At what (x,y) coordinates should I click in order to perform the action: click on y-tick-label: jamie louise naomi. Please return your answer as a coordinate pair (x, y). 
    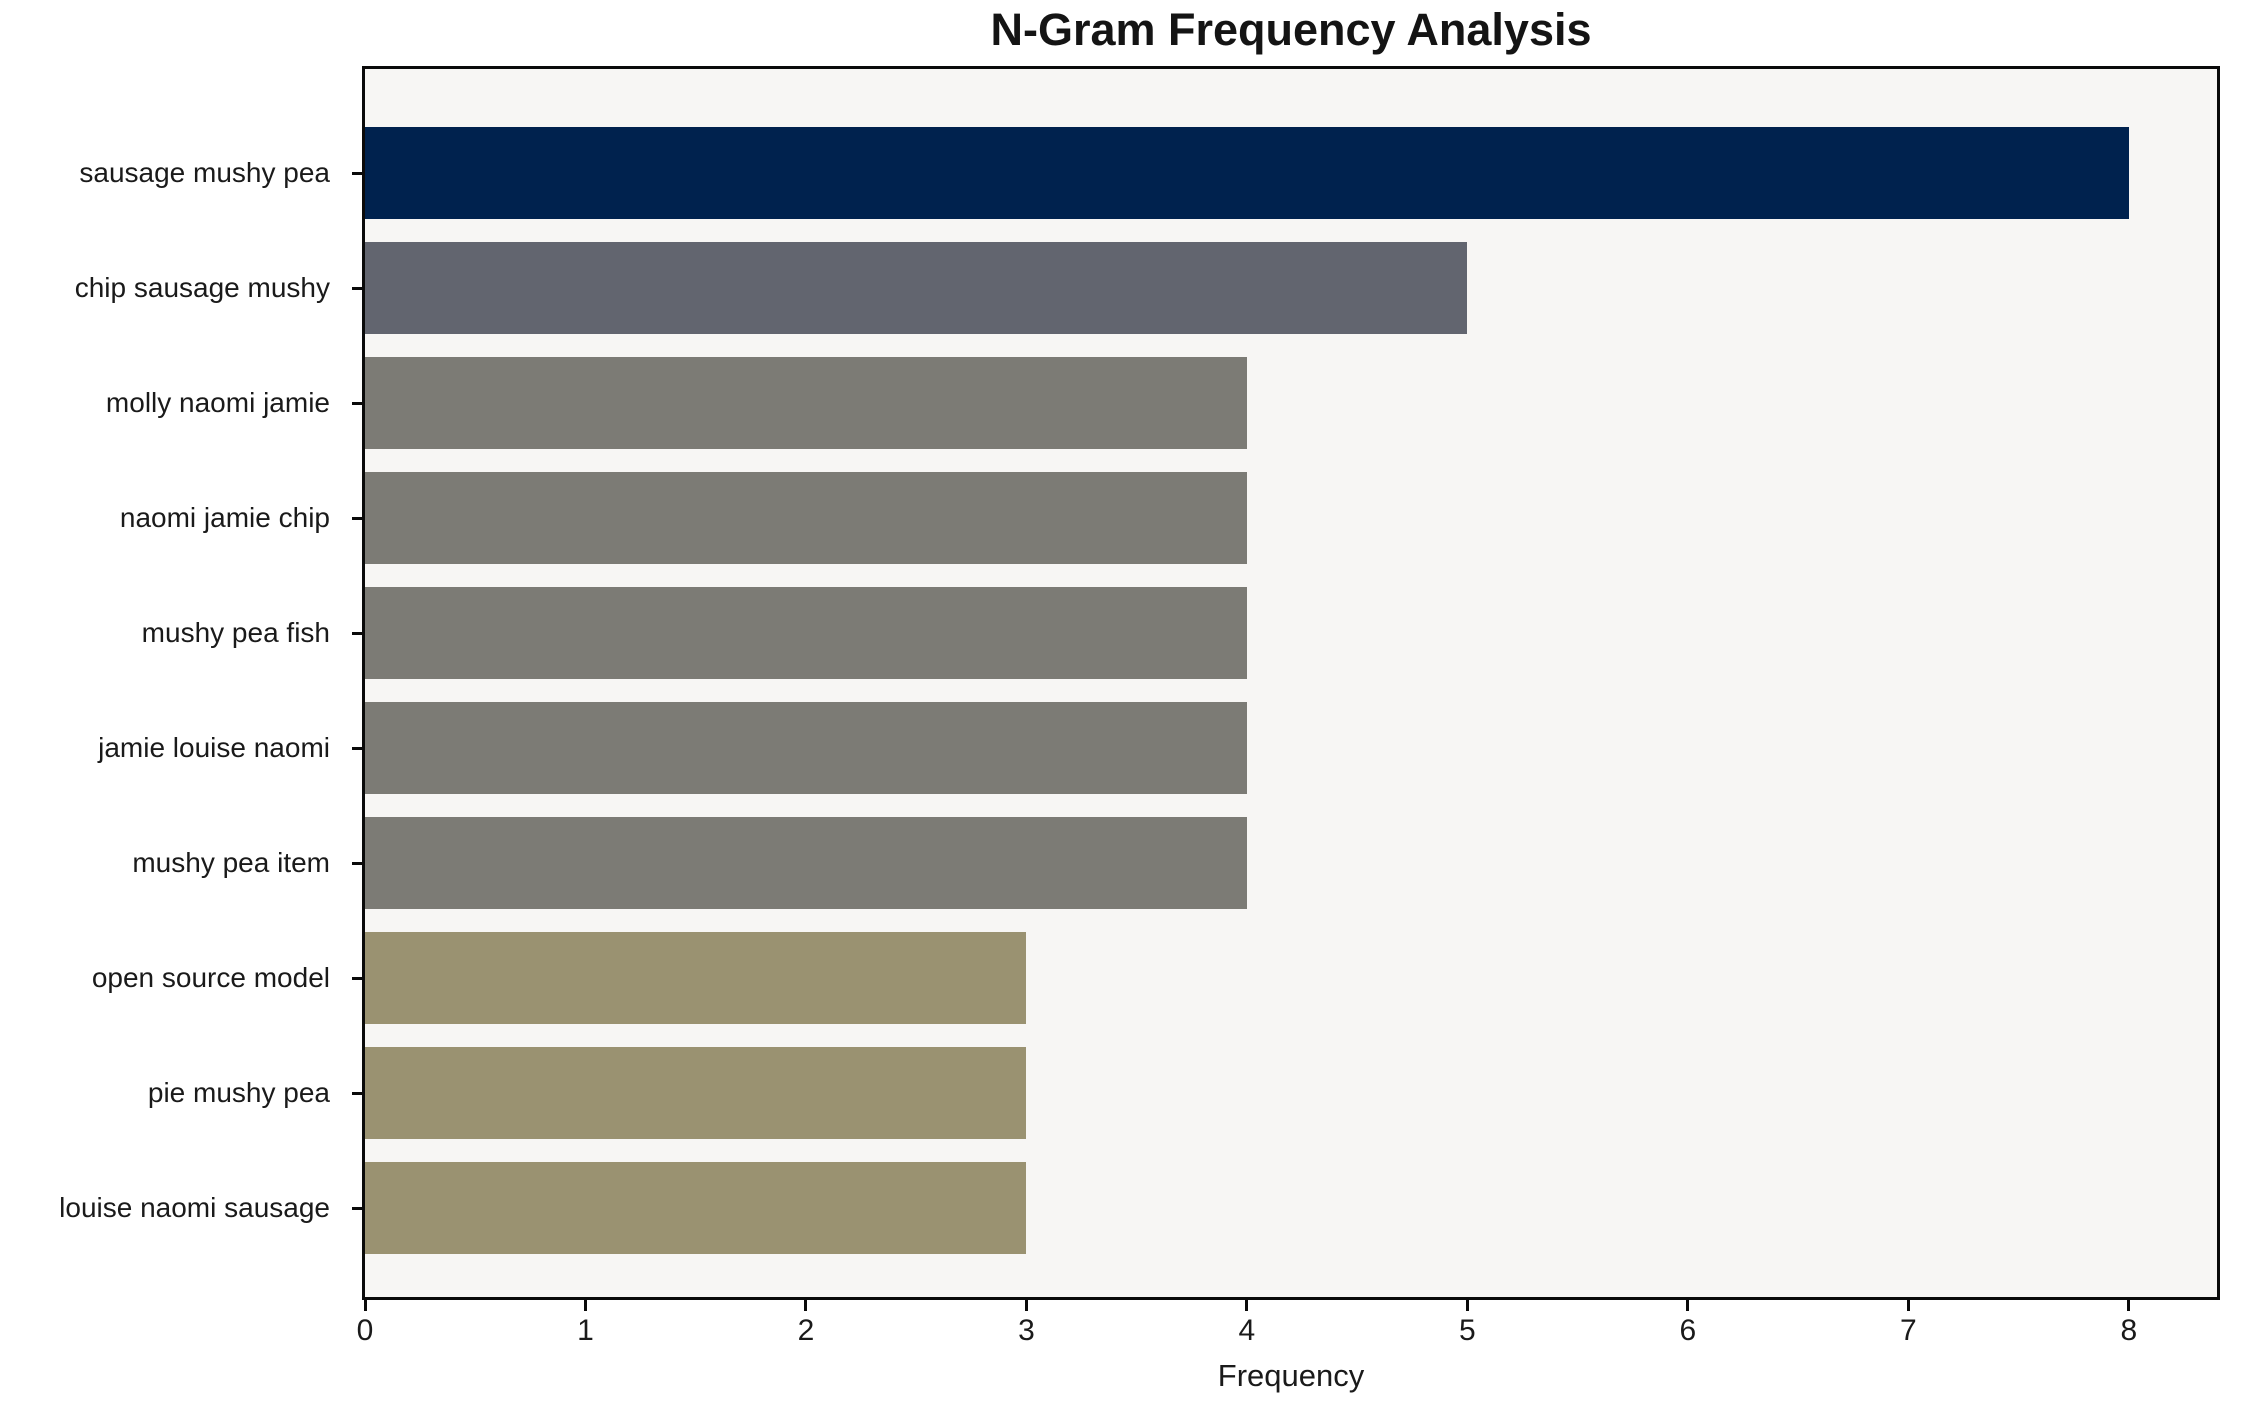
    Looking at the image, I should click on (214, 747).